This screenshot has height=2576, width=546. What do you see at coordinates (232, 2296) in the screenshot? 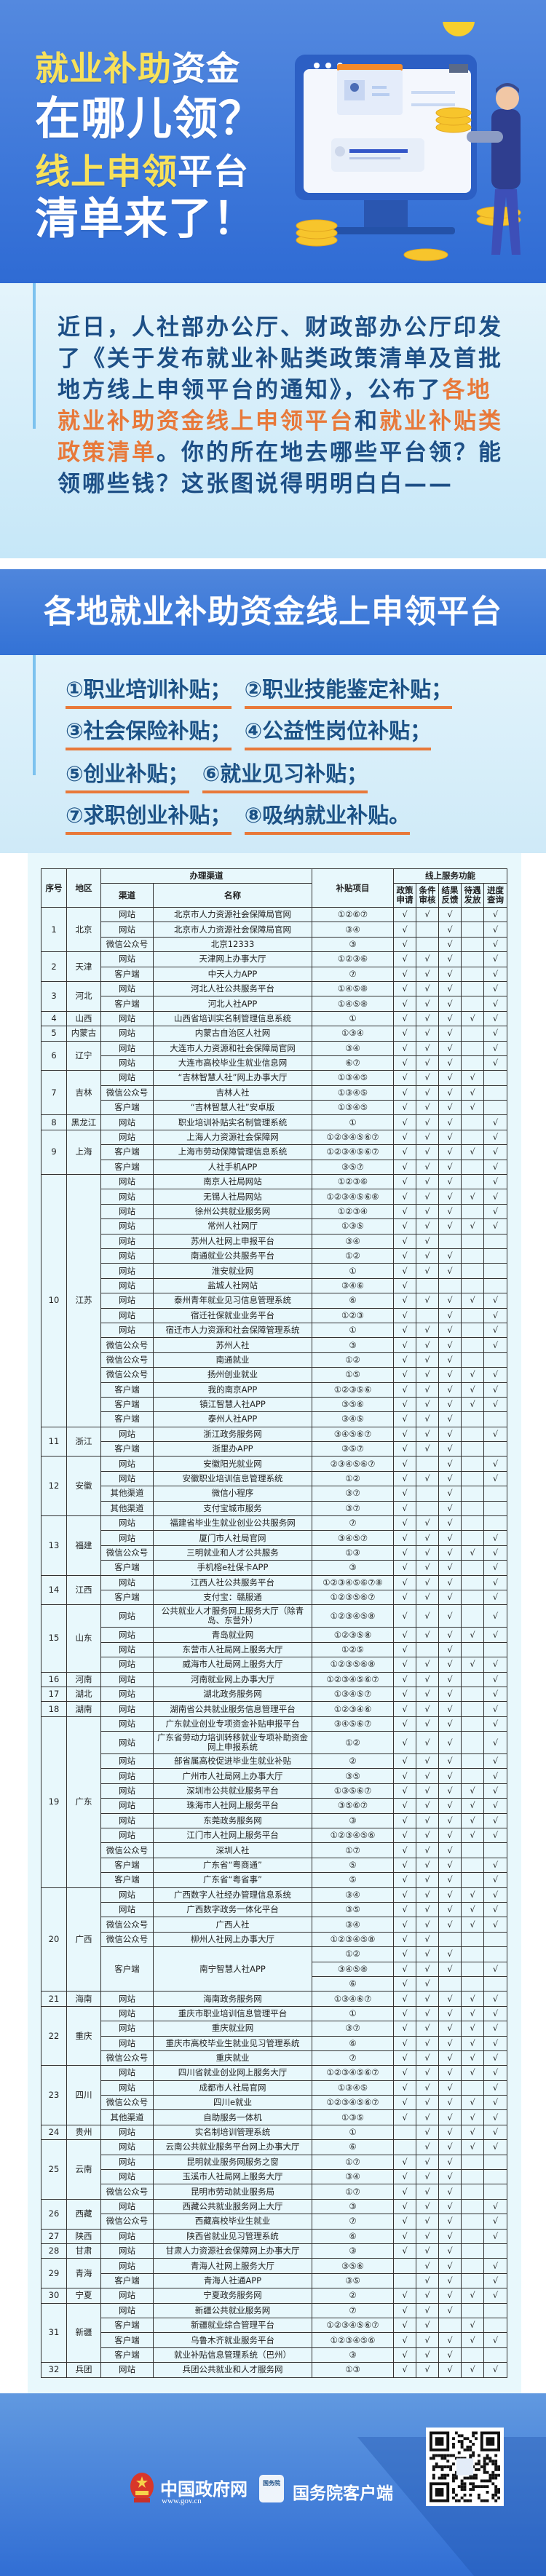
I see `row-platform-name: 宁夏政务服务网` at bounding box center [232, 2296].